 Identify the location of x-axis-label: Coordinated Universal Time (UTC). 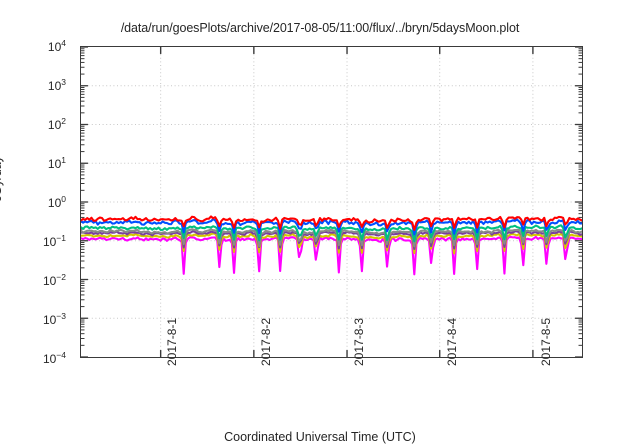
(320, 437).